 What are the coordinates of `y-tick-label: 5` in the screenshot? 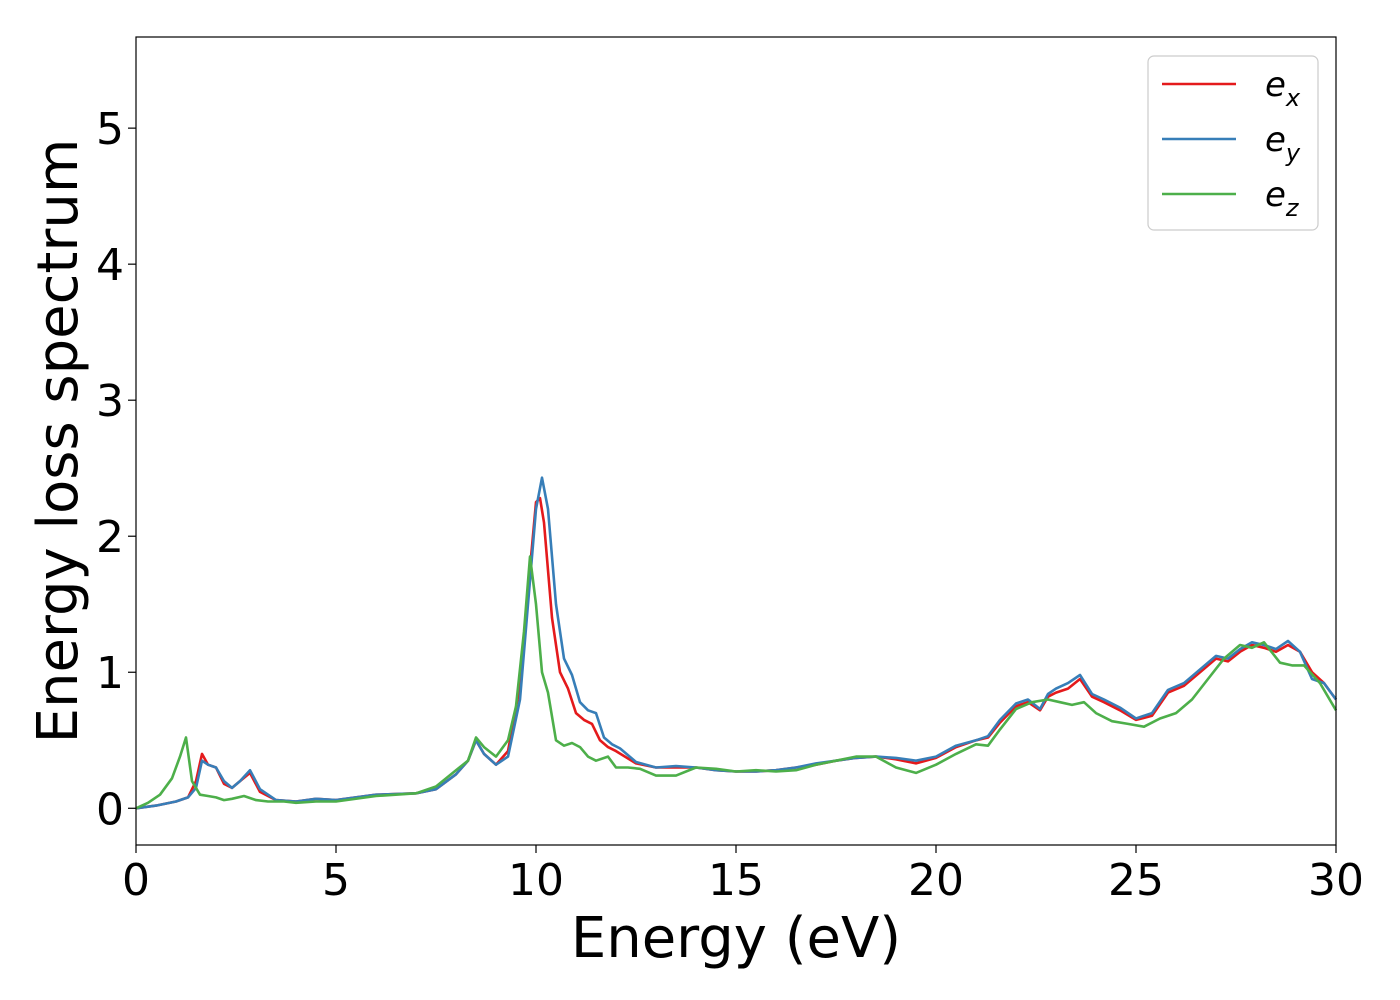 It's located at (110, 129).